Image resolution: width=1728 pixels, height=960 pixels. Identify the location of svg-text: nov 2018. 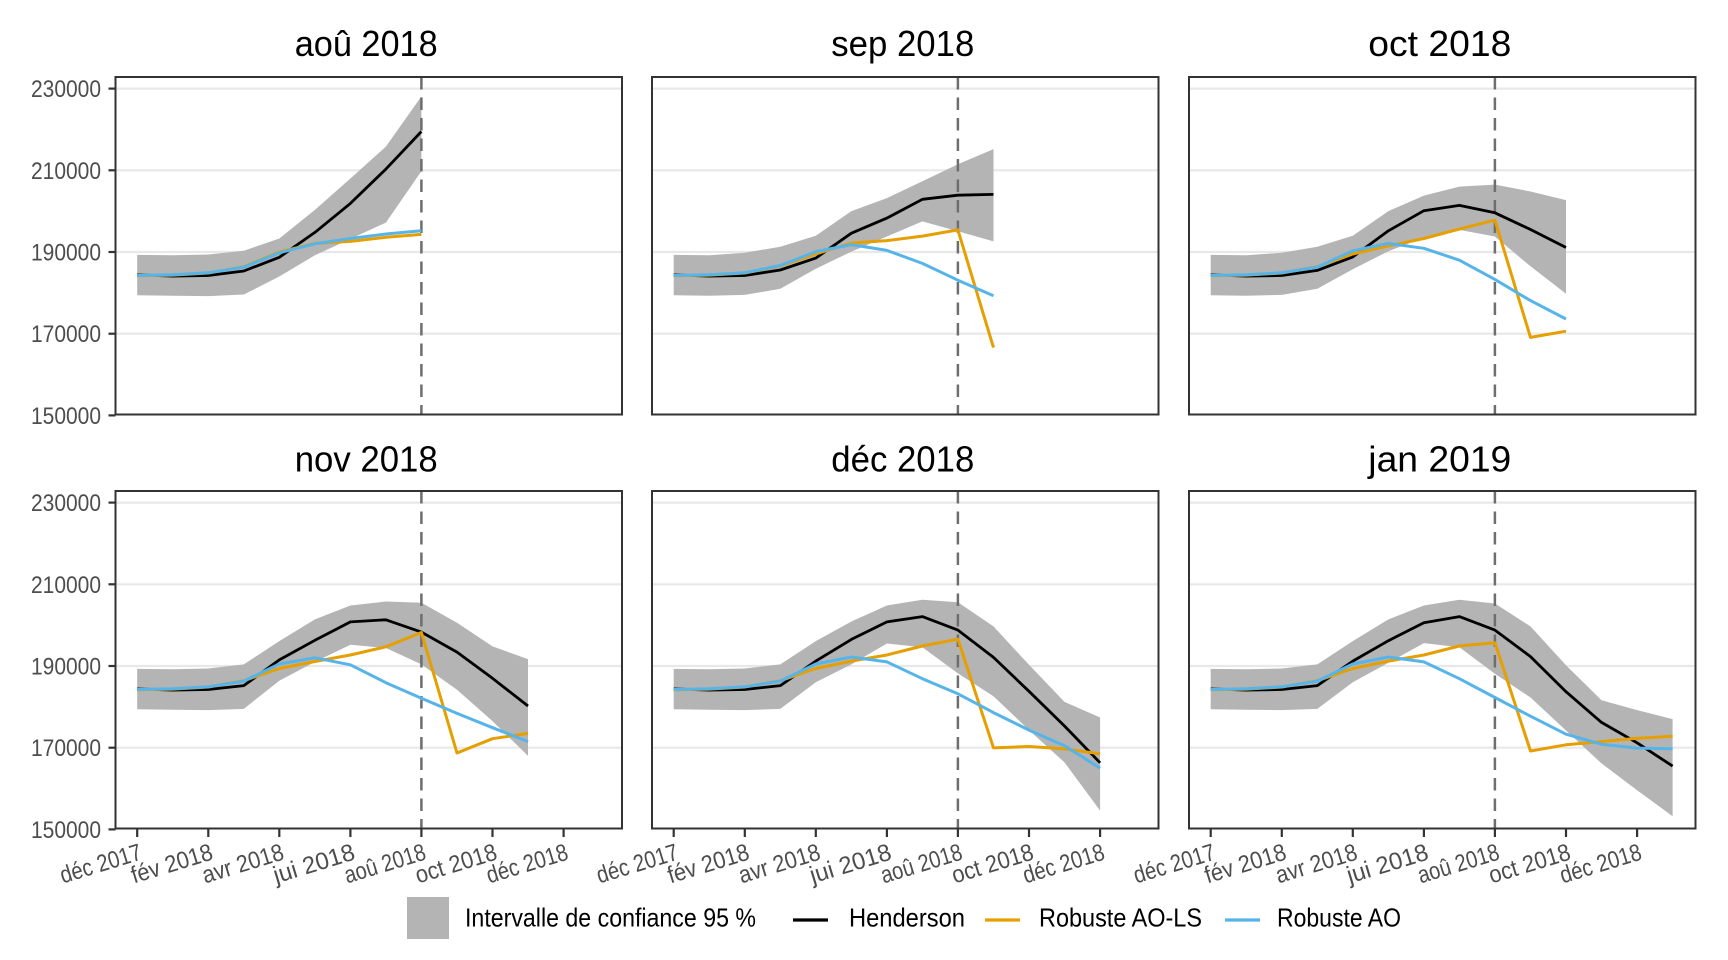
(366, 459).